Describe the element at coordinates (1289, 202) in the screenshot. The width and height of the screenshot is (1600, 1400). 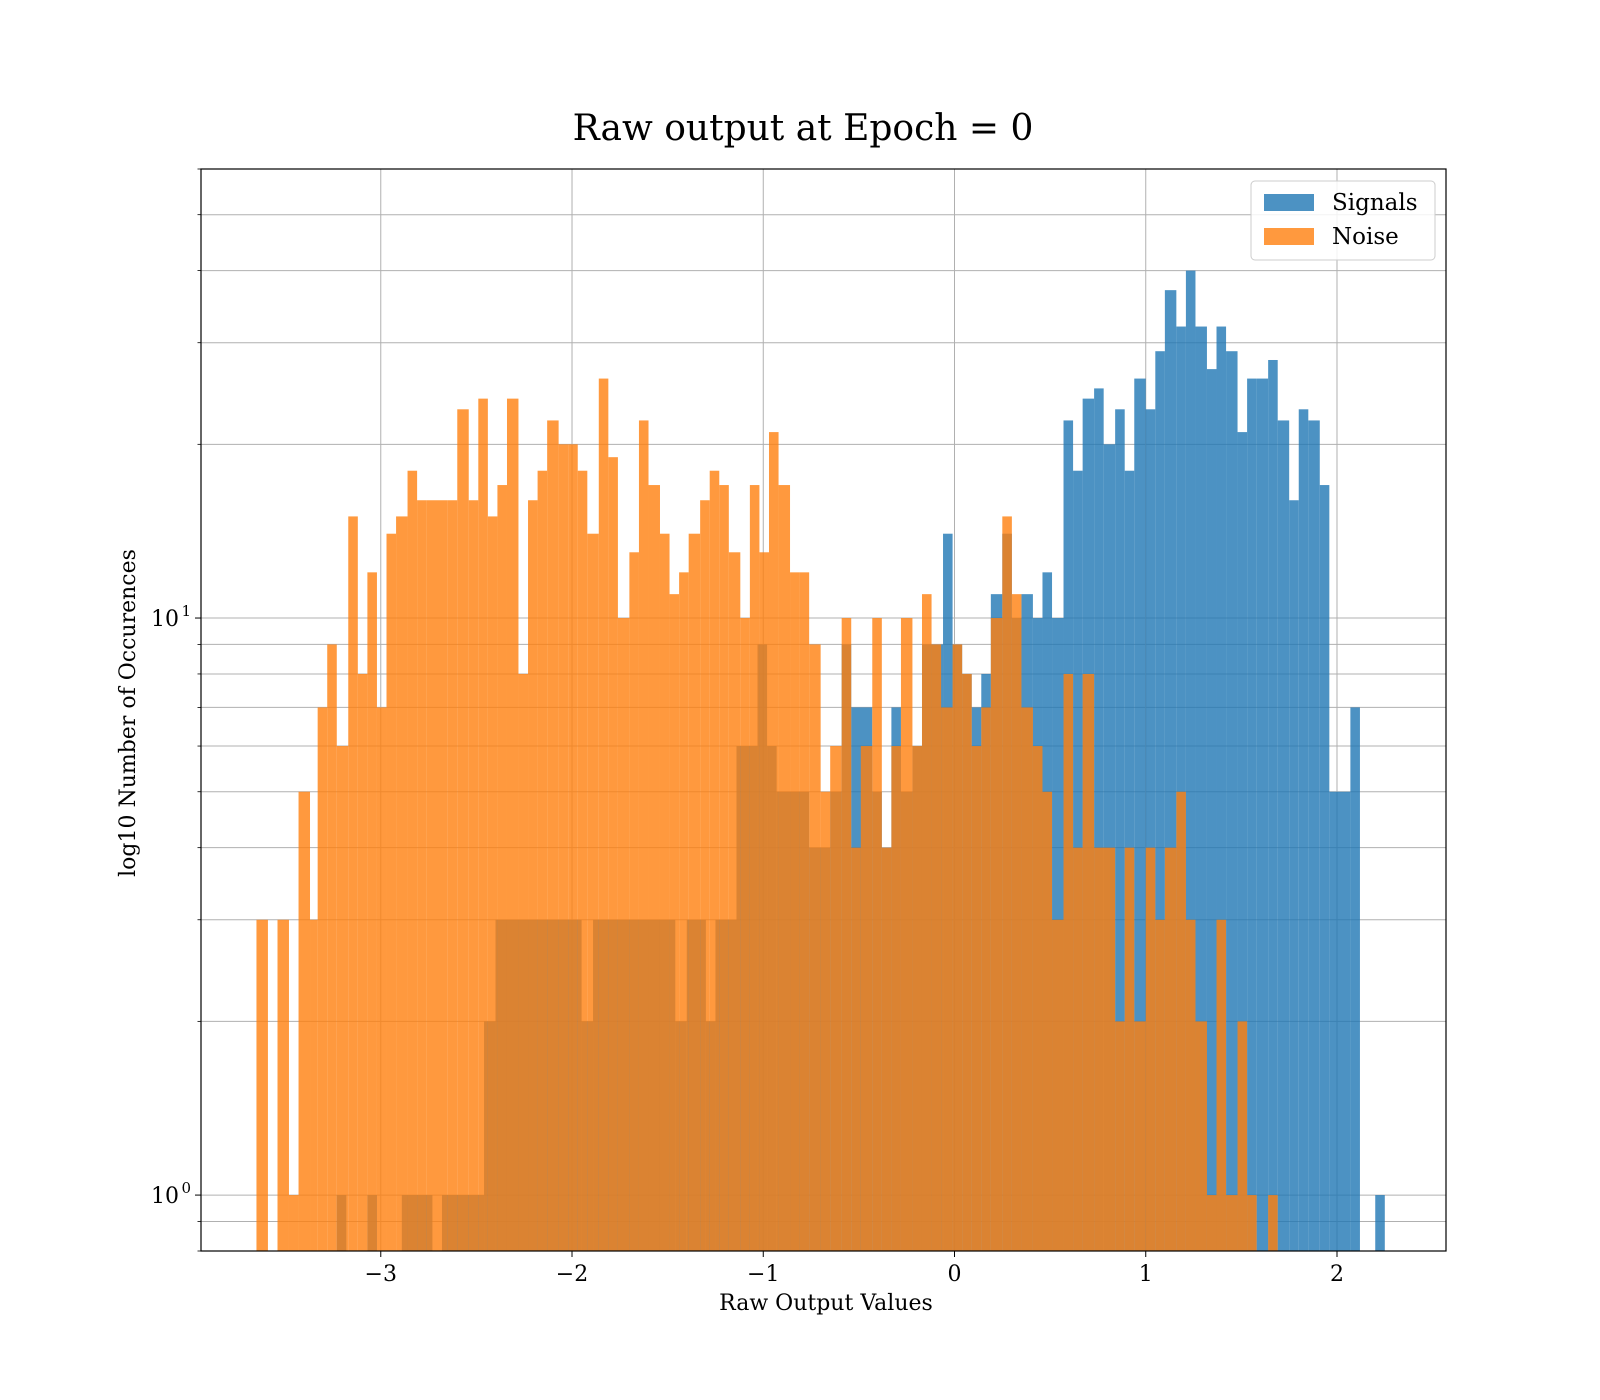
I see `legend-swatch-signals` at that location.